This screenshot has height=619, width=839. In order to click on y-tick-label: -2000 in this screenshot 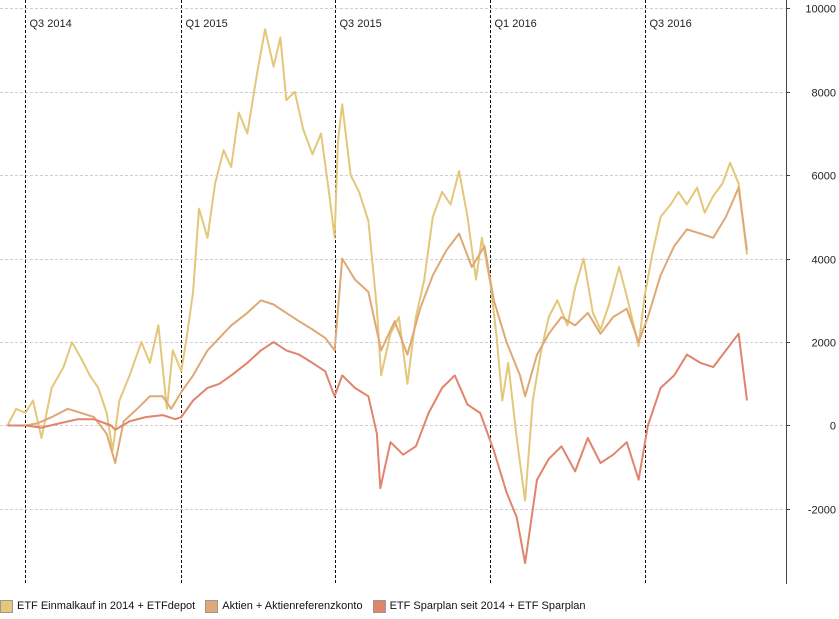, I will do `click(822, 511)`.